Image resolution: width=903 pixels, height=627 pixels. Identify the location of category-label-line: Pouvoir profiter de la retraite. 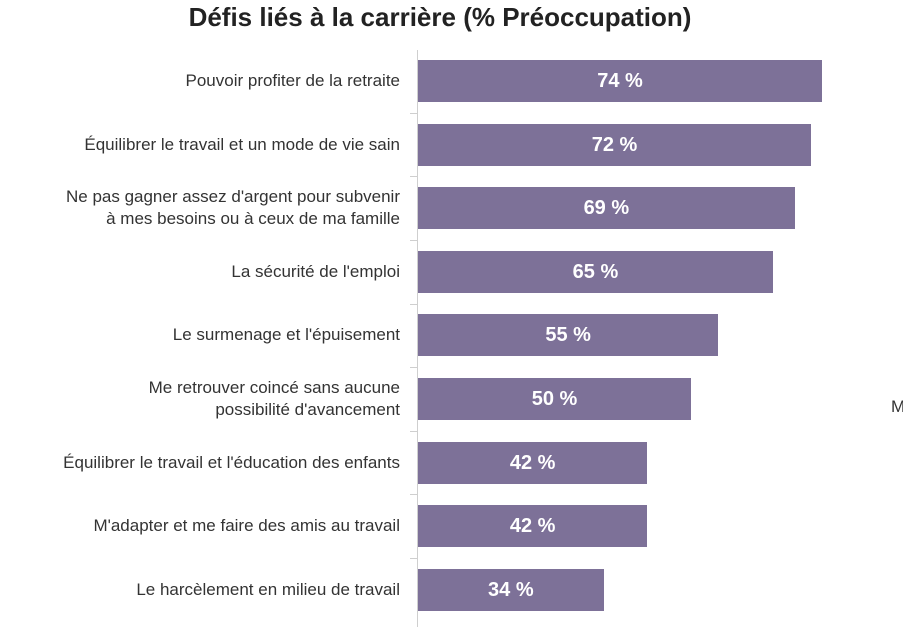
(293, 80).